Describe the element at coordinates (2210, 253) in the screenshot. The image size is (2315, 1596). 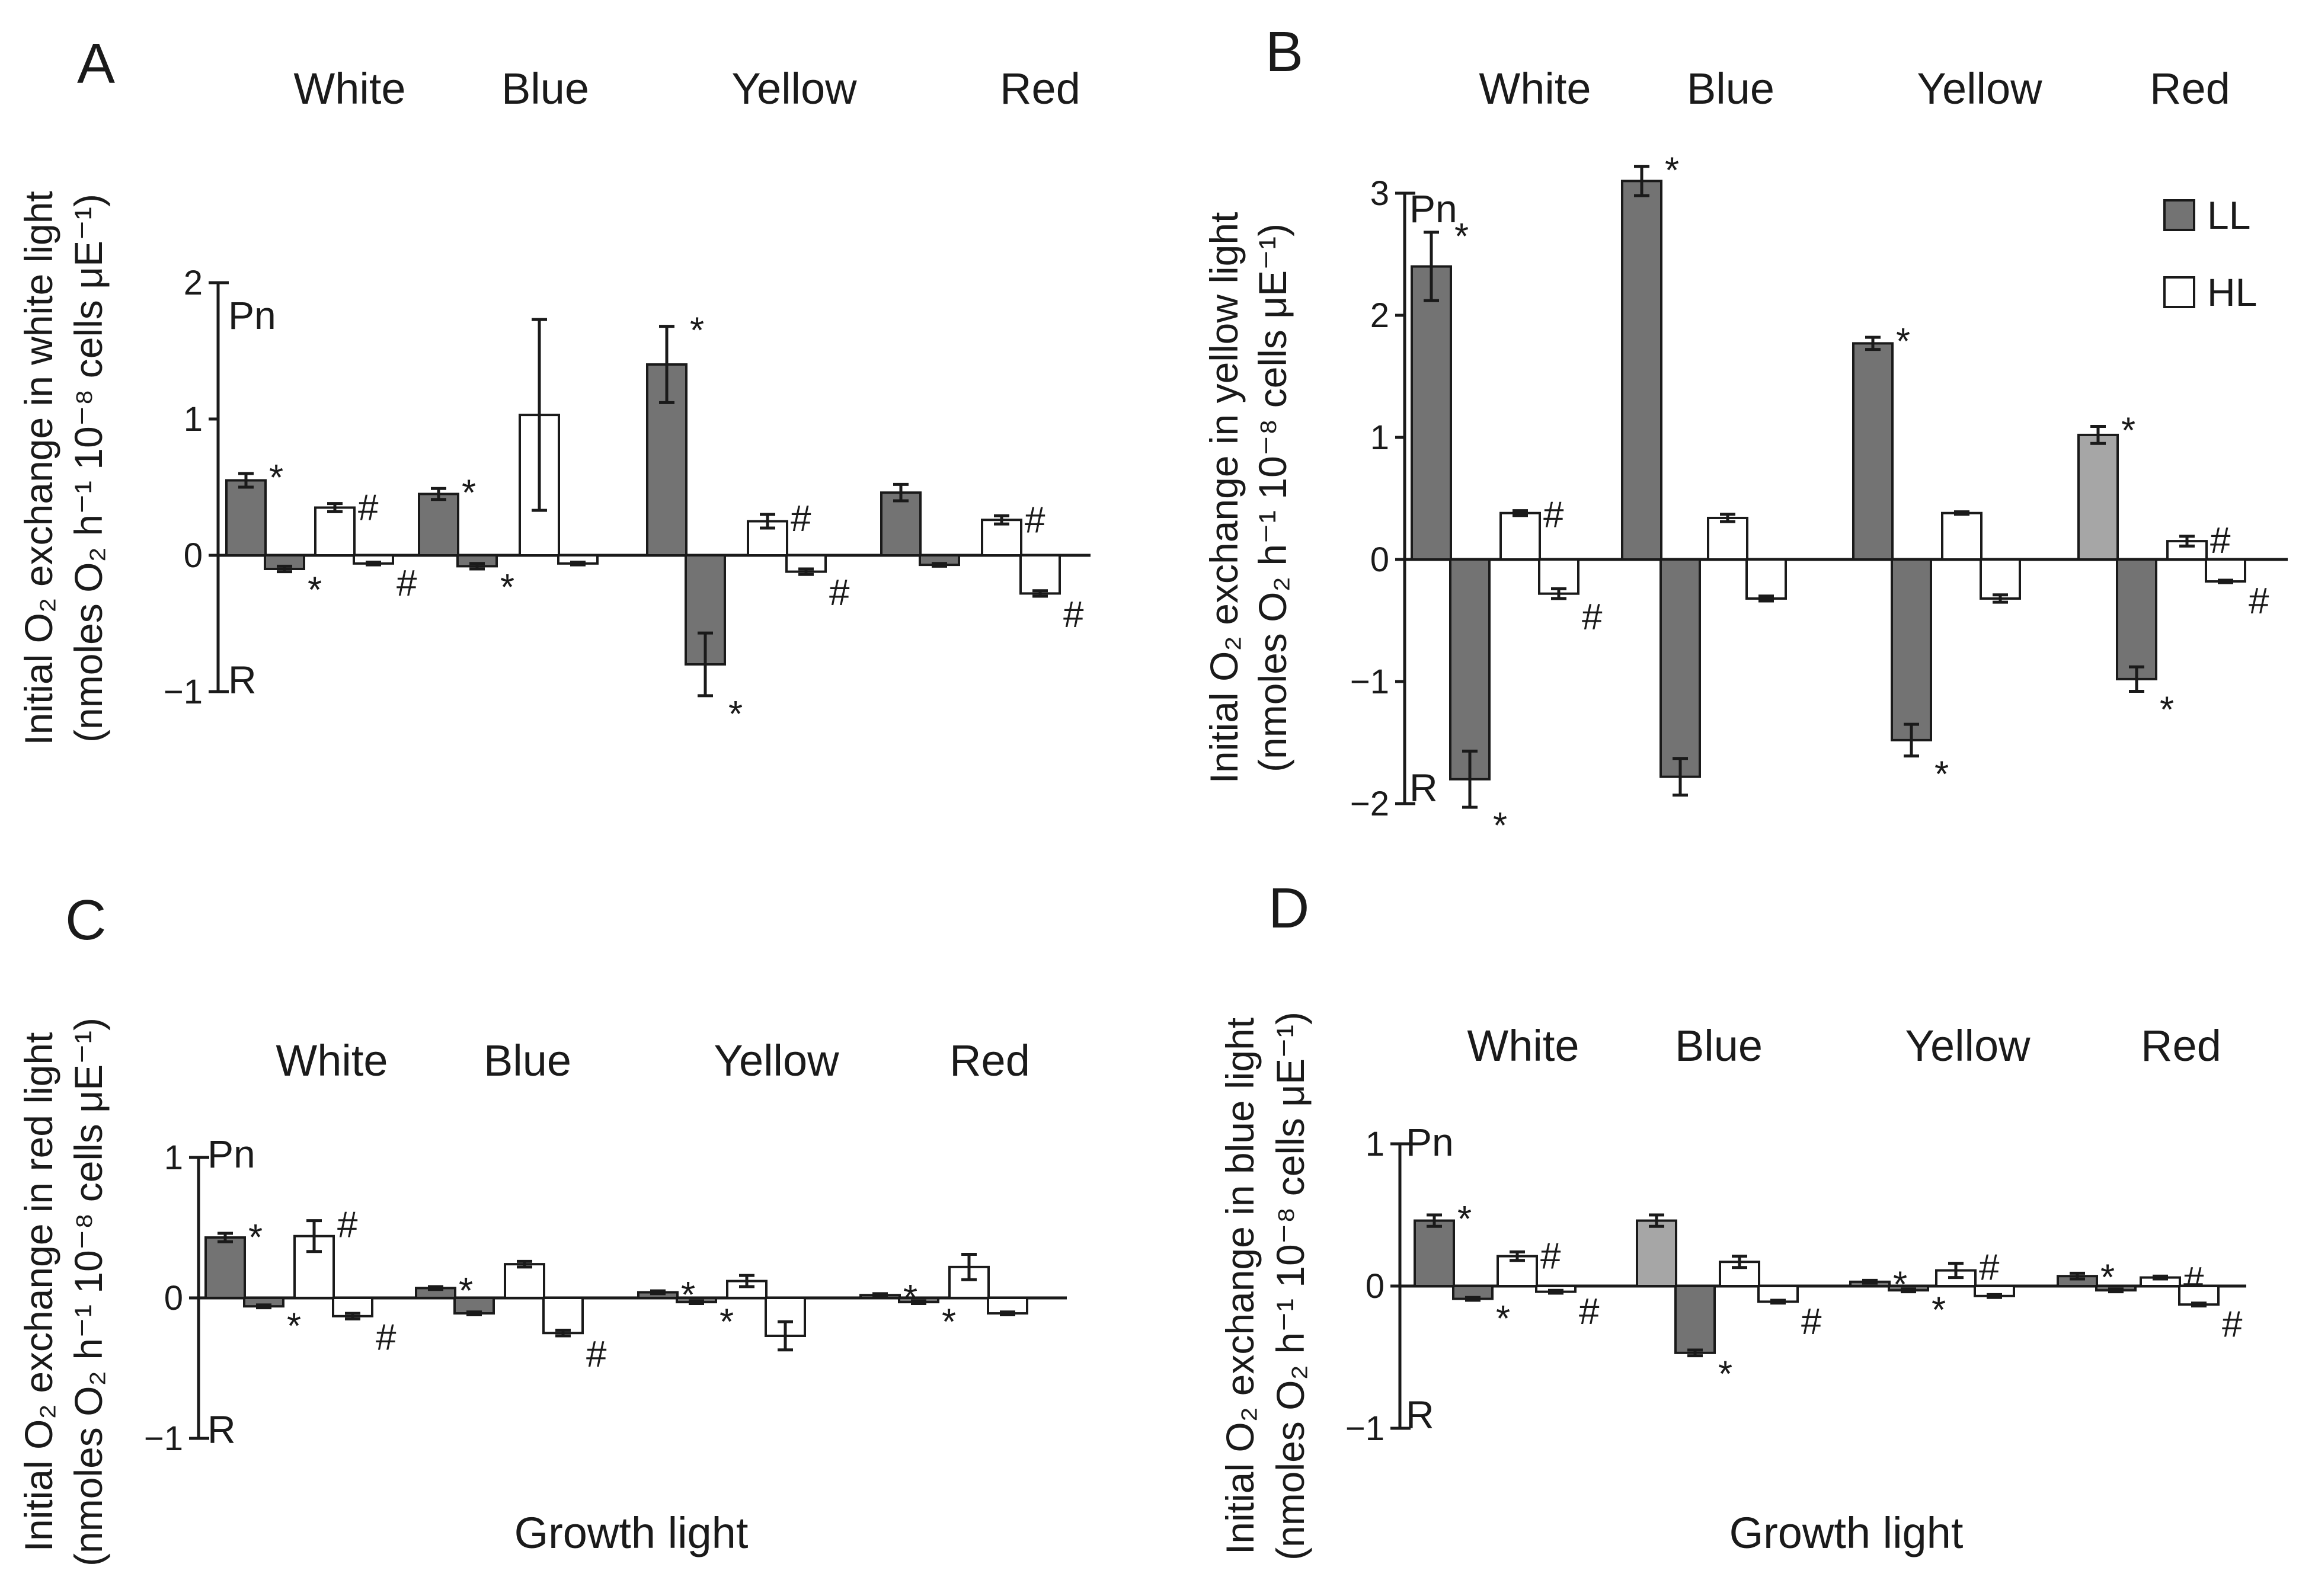
I see `legend: LL HL` at that location.